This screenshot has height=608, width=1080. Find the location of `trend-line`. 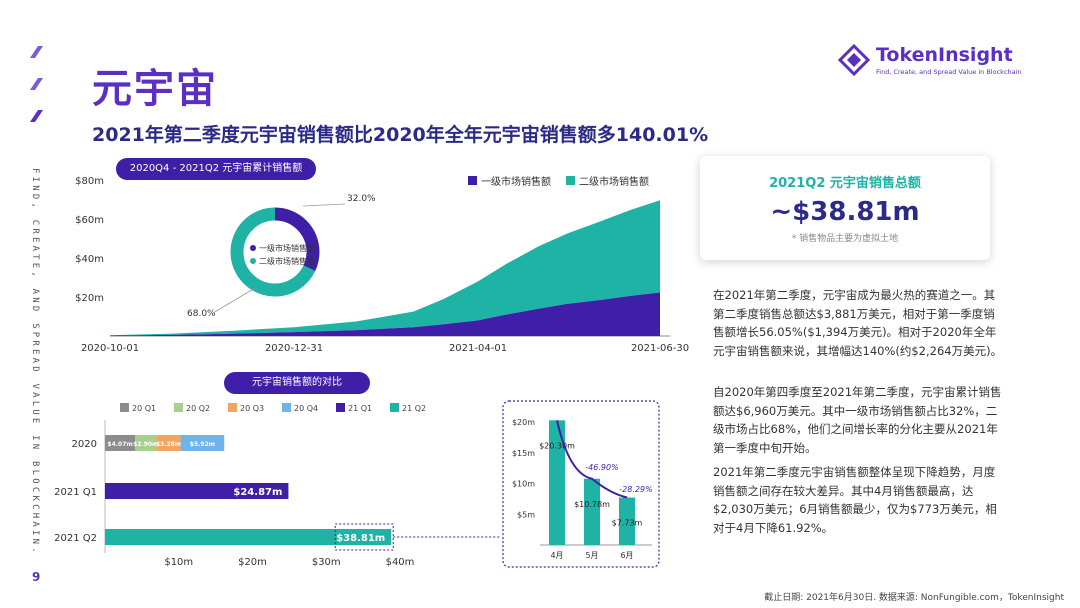

trend-line is located at coordinates (592, 459).